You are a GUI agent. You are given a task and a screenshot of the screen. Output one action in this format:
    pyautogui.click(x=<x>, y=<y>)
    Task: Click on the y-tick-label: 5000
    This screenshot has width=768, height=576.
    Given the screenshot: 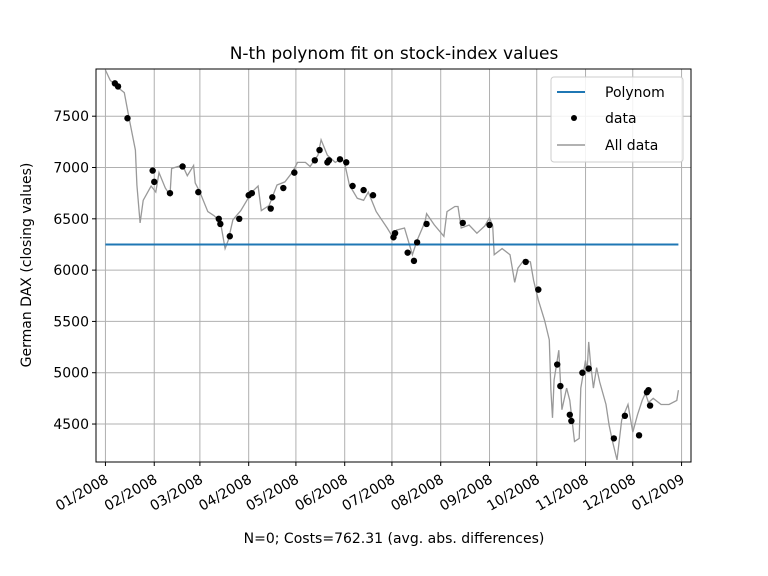 What is the action you would take?
    pyautogui.click(x=71, y=374)
    